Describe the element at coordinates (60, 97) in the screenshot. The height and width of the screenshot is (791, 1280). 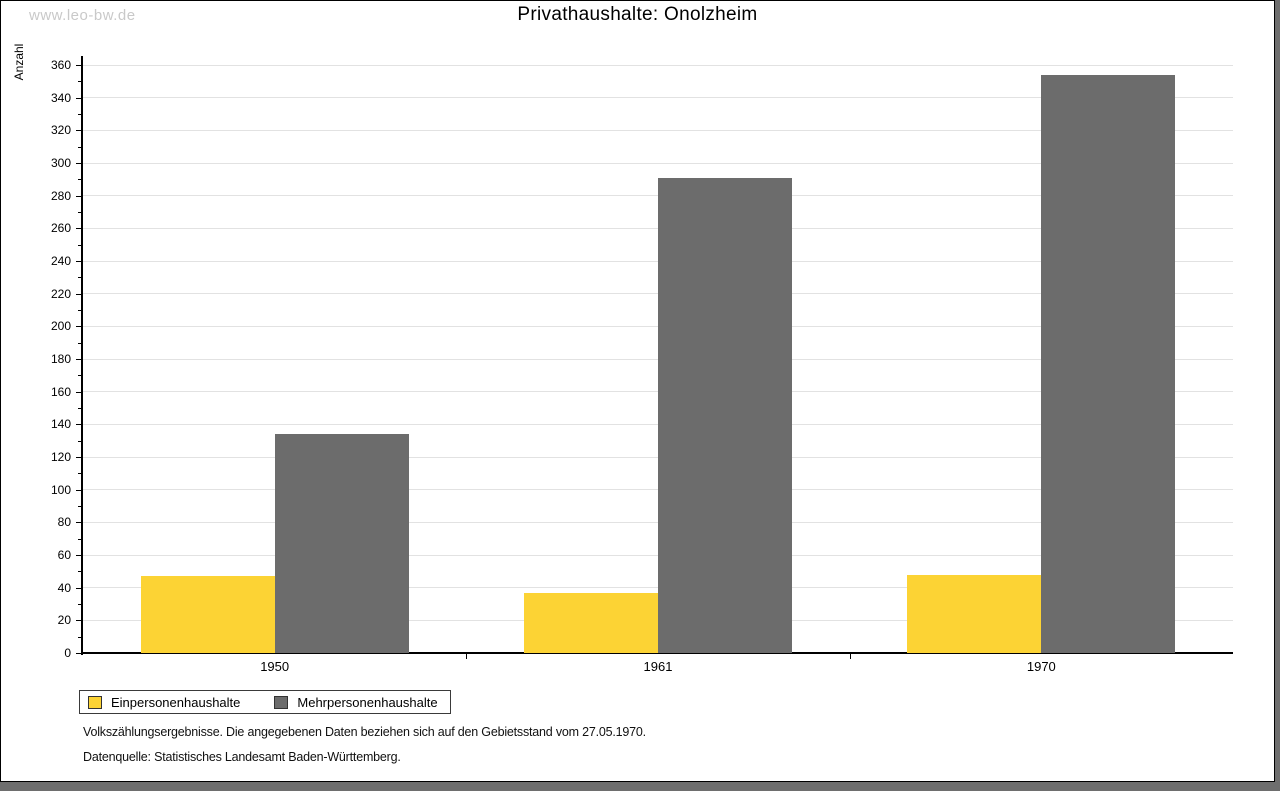
I see `y-tick-label: 340` at that location.